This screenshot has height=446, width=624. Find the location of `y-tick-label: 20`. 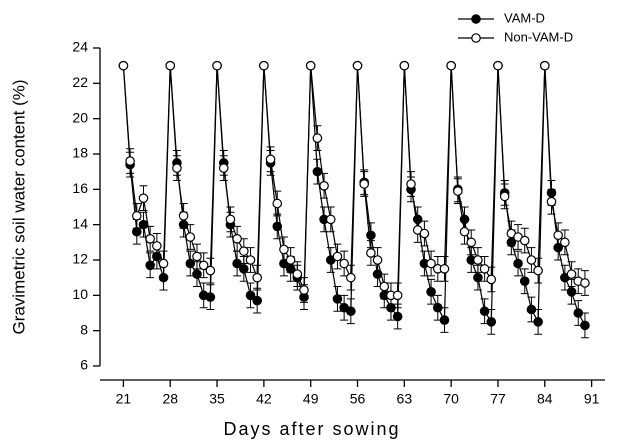

y-tick-label: 20 is located at coordinates (80, 117).